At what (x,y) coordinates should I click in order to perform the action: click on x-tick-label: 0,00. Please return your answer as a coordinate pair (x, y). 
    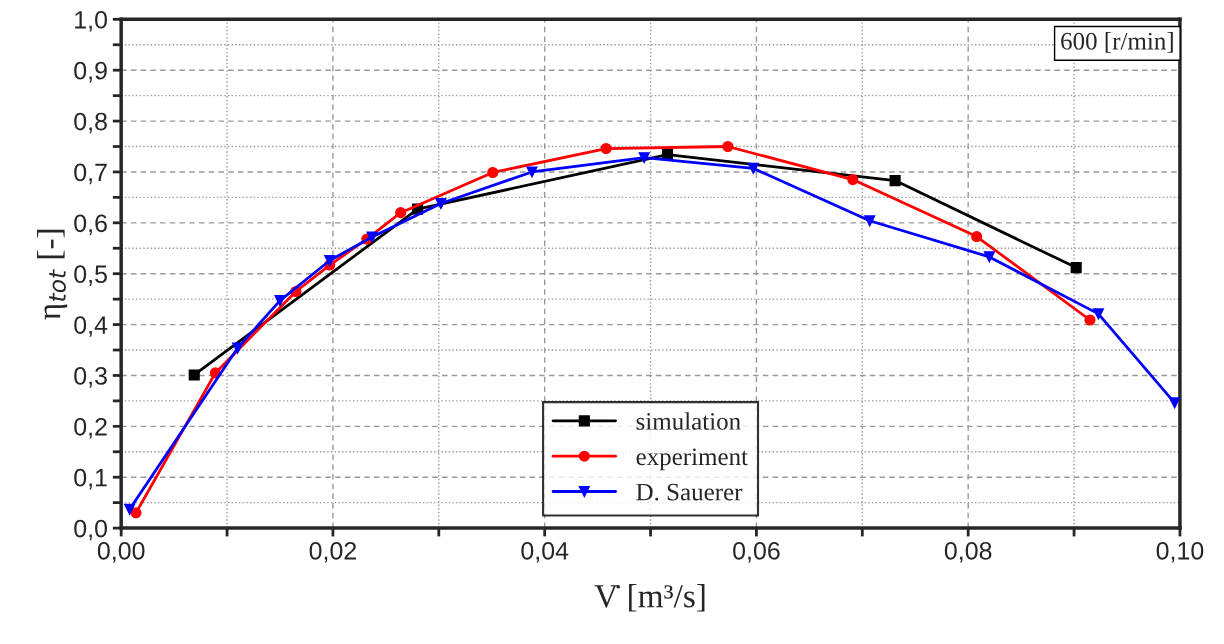
    Looking at the image, I should click on (121, 552).